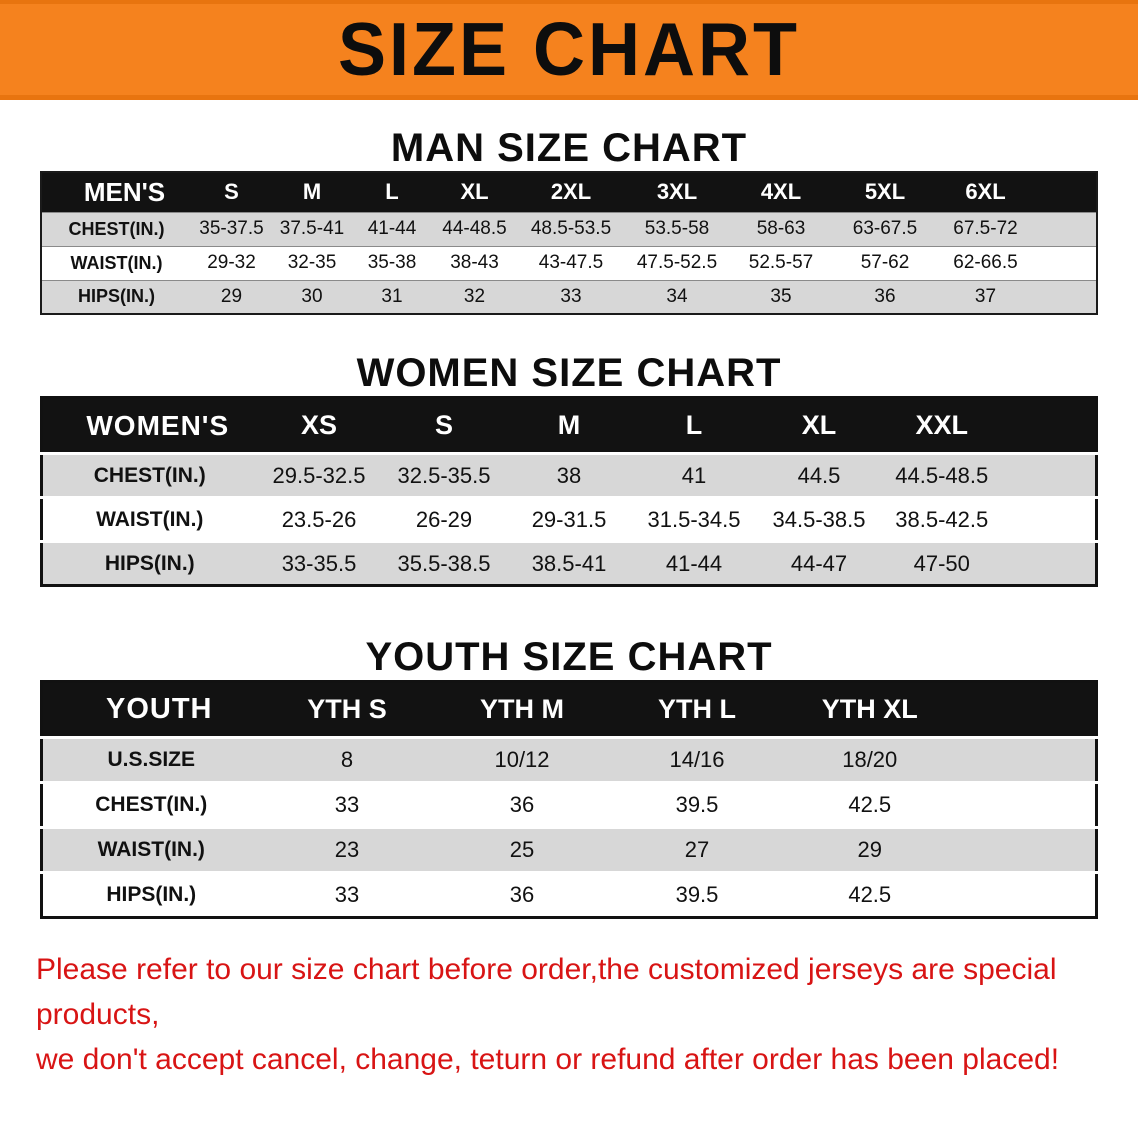  What do you see at coordinates (150, 710) in the screenshot?
I see `column-header: YOUTH` at bounding box center [150, 710].